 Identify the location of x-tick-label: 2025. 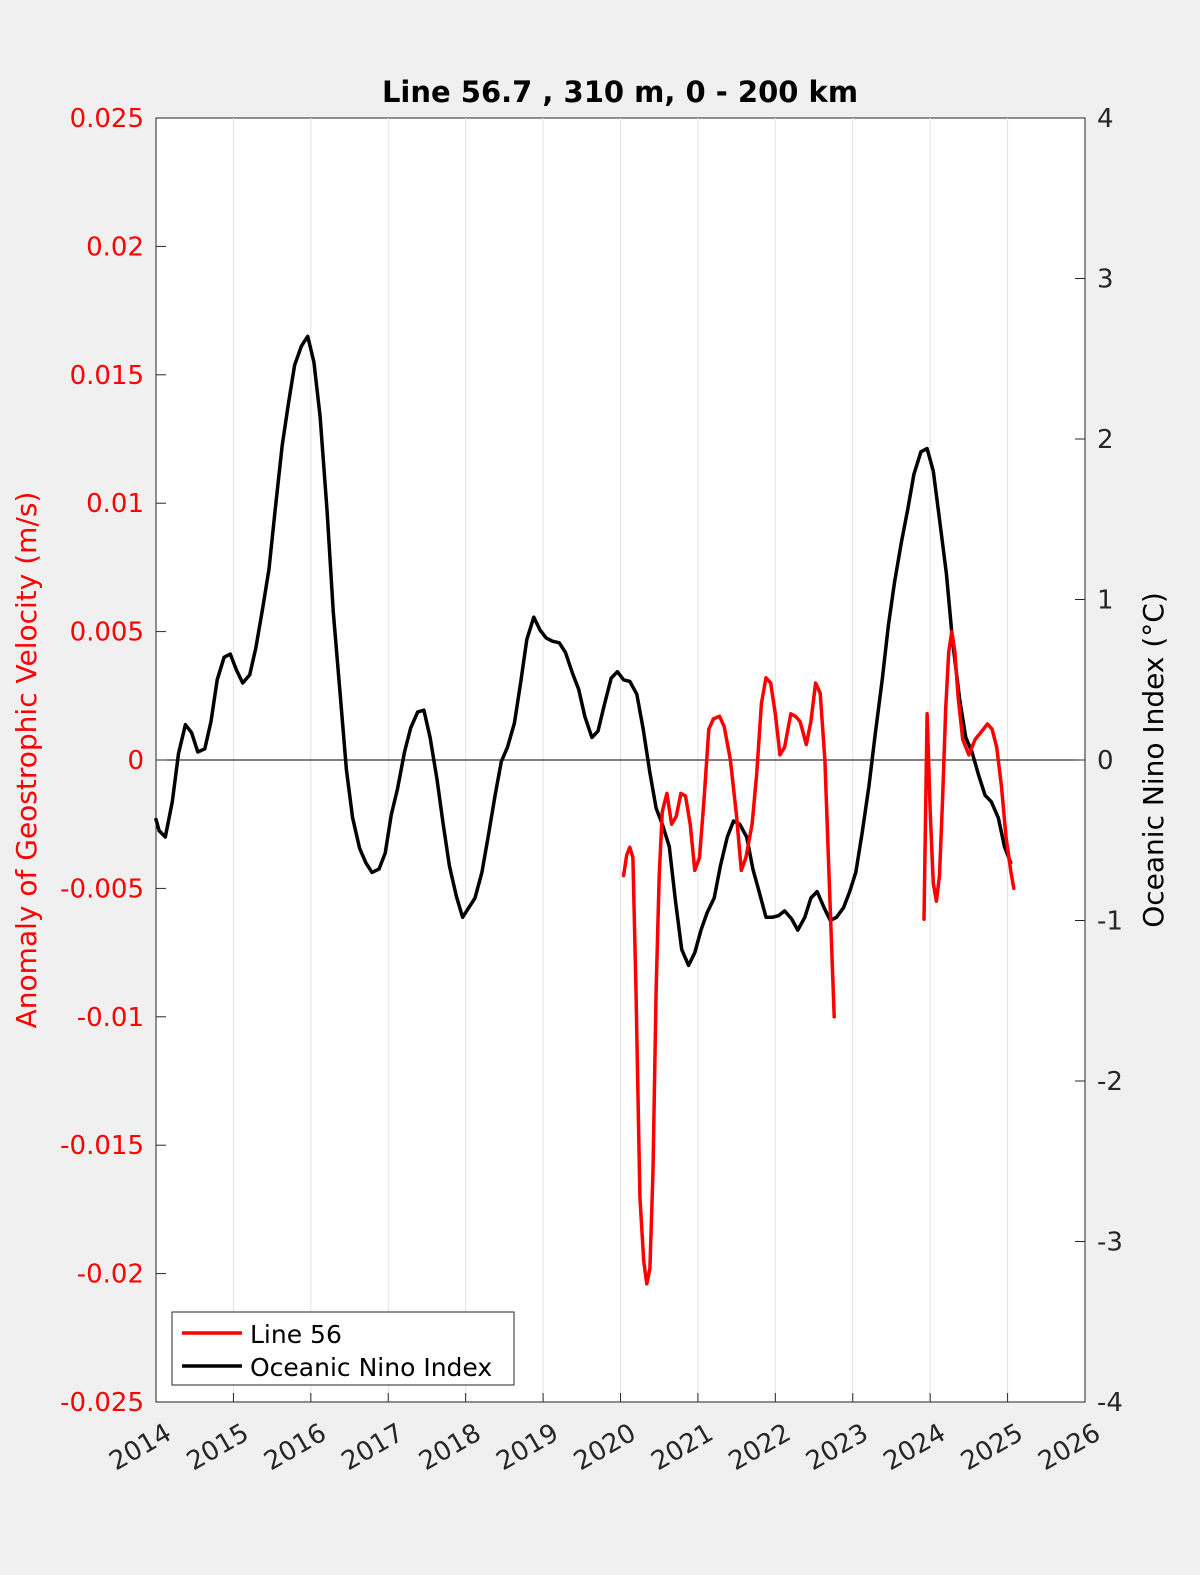
(992, 1447).